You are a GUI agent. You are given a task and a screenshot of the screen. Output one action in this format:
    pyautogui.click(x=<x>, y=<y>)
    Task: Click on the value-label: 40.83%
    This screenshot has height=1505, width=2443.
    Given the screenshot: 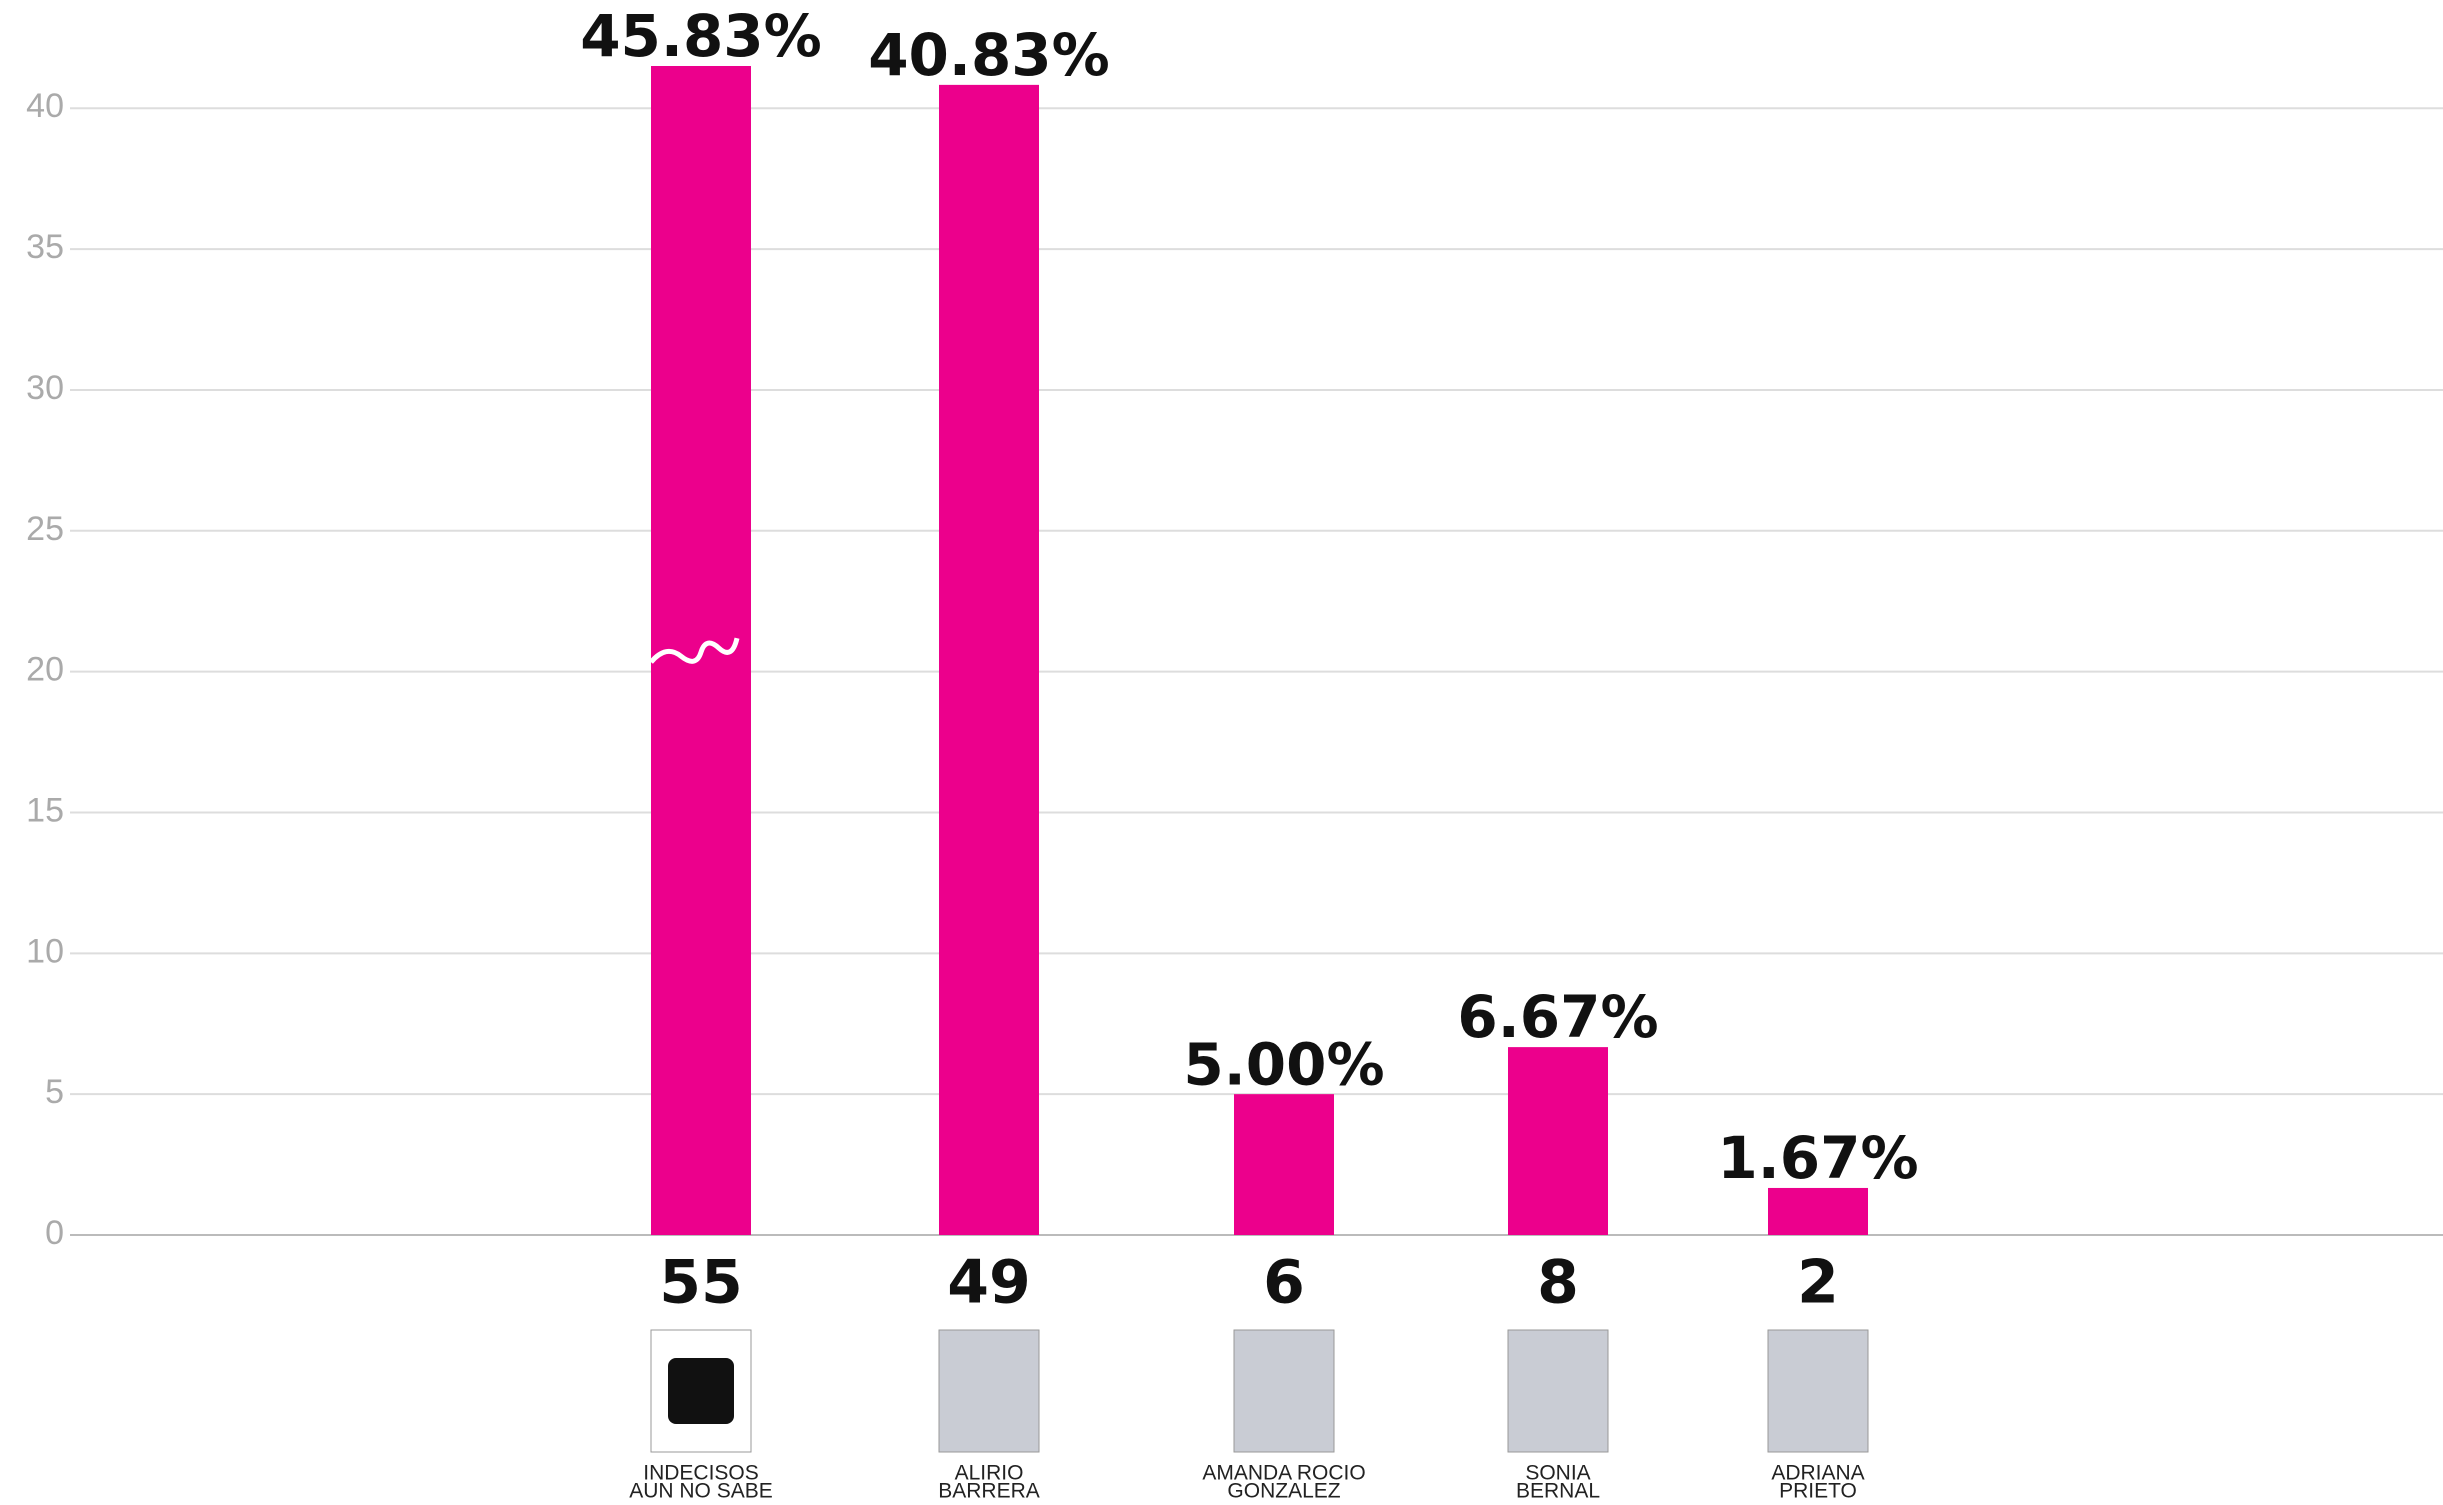 What is the action you would take?
    pyautogui.click(x=989, y=55)
    